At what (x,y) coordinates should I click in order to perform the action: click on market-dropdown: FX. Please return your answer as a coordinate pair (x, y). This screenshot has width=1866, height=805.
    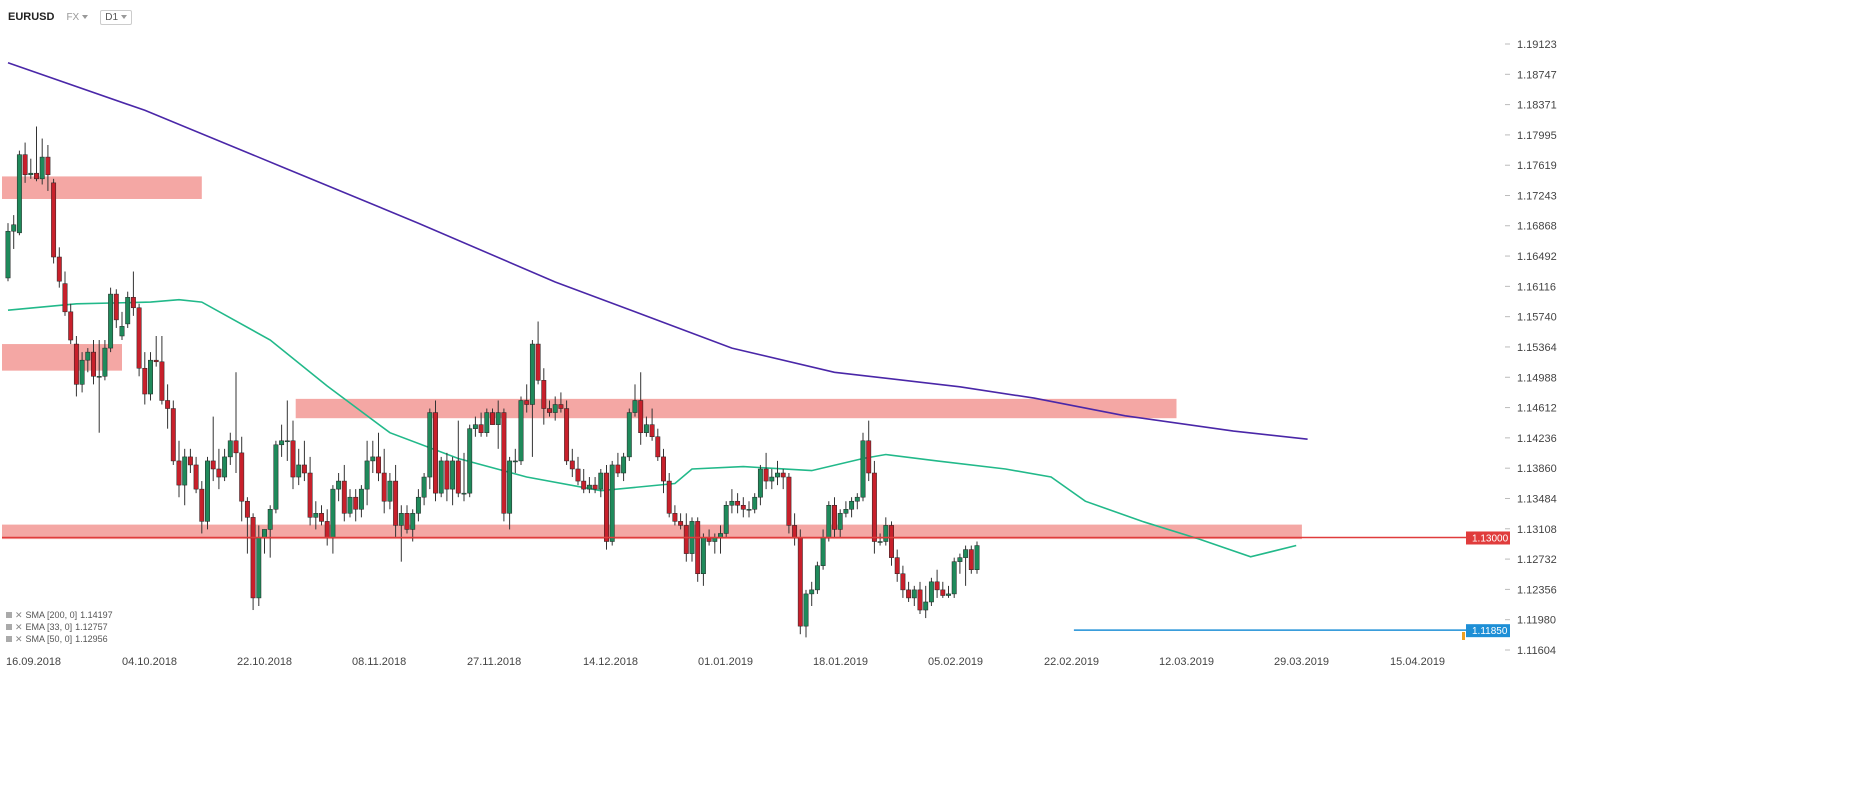
    Looking at the image, I should click on (77, 17).